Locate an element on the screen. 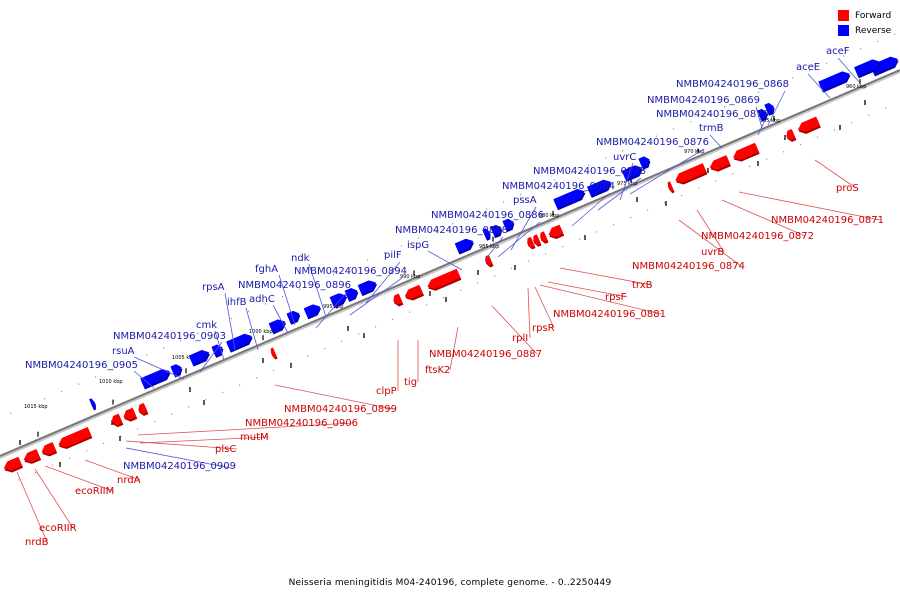 The height and width of the screenshot is (600, 900). reverse-gene-label: NMBM04240196_0876 is located at coordinates (652, 142).